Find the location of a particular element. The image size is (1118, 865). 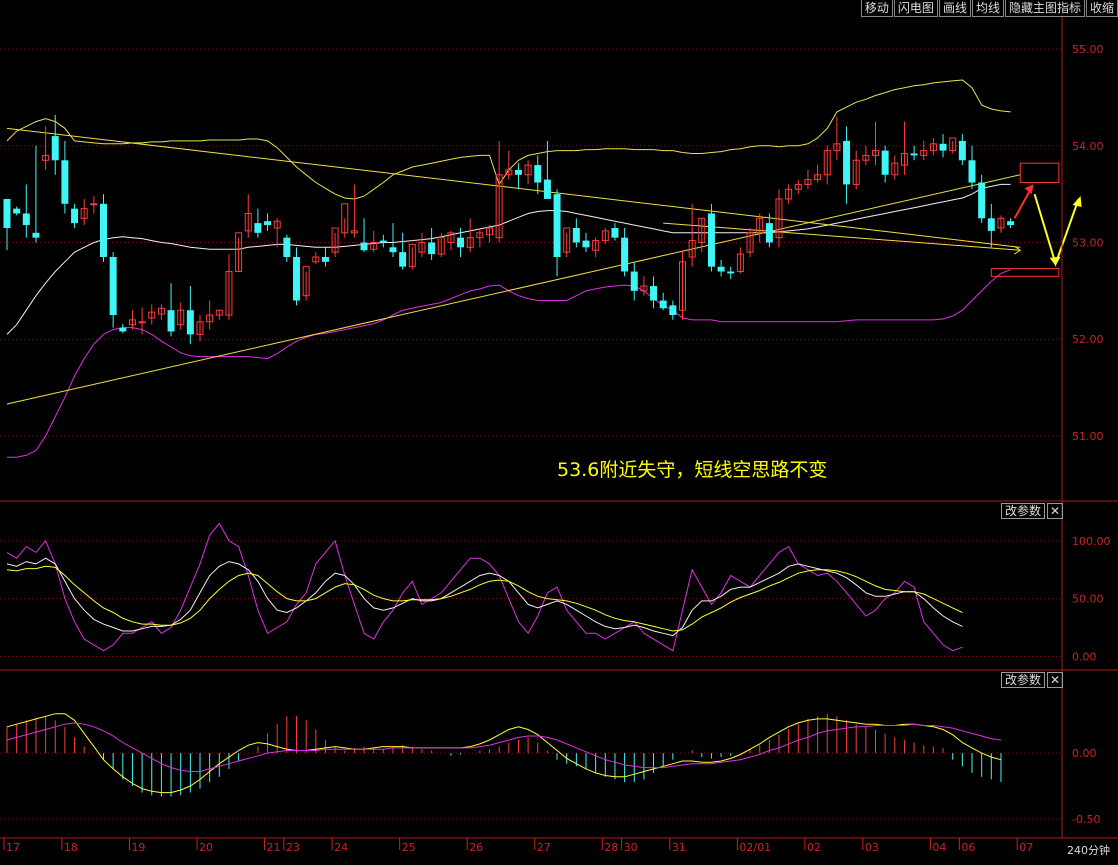

move-button: 移动 is located at coordinates (876, 8).